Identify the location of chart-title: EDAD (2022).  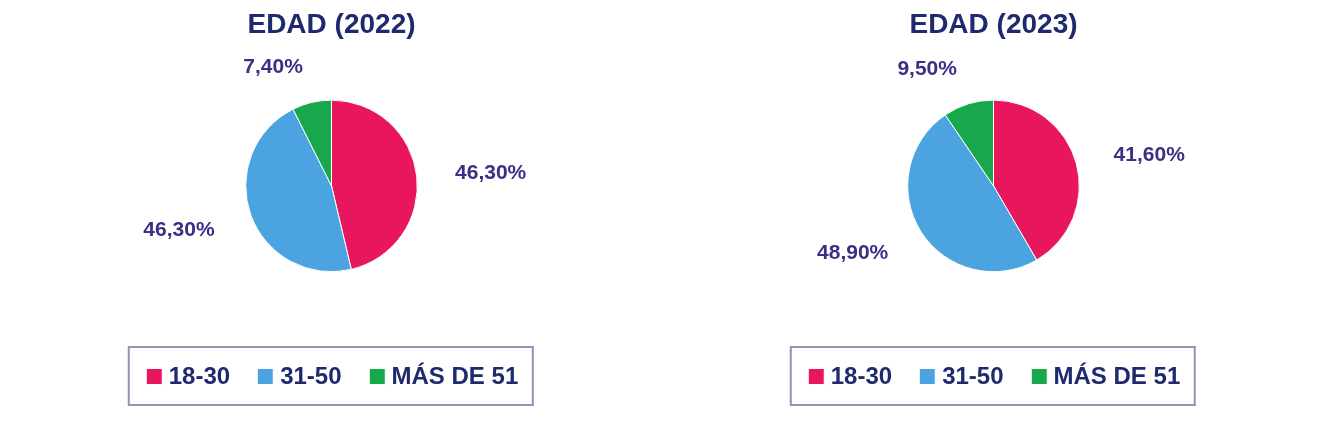
(331, 23).